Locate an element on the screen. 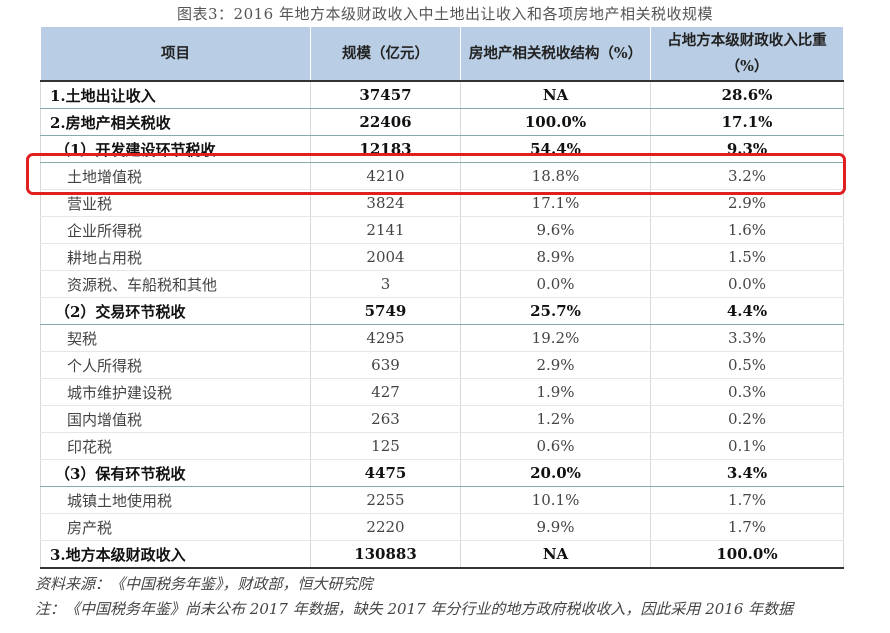  cell-structure: 54.4% is located at coordinates (555, 149).